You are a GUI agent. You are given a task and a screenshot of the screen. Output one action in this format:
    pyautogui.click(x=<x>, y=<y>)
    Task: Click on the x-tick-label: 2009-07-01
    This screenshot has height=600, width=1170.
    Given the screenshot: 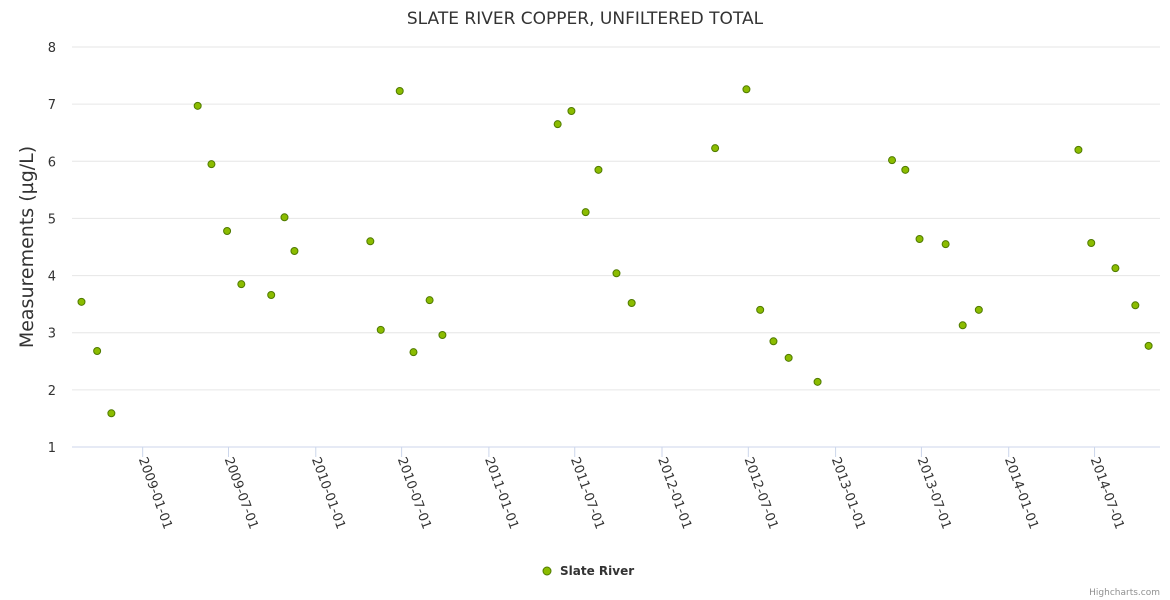 What is the action you would take?
    pyautogui.click(x=241, y=493)
    